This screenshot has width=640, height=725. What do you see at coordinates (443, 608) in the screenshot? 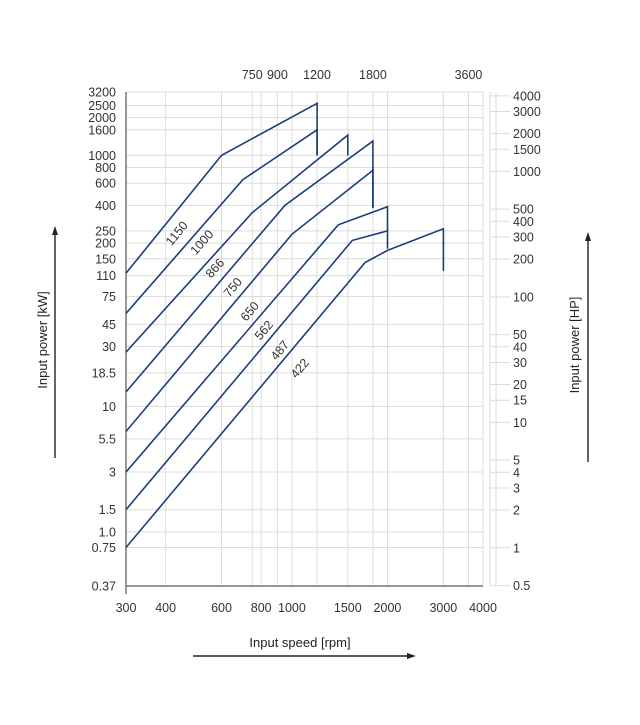
I see `x-tick-label: 3000` at bounding box center [443, 608].